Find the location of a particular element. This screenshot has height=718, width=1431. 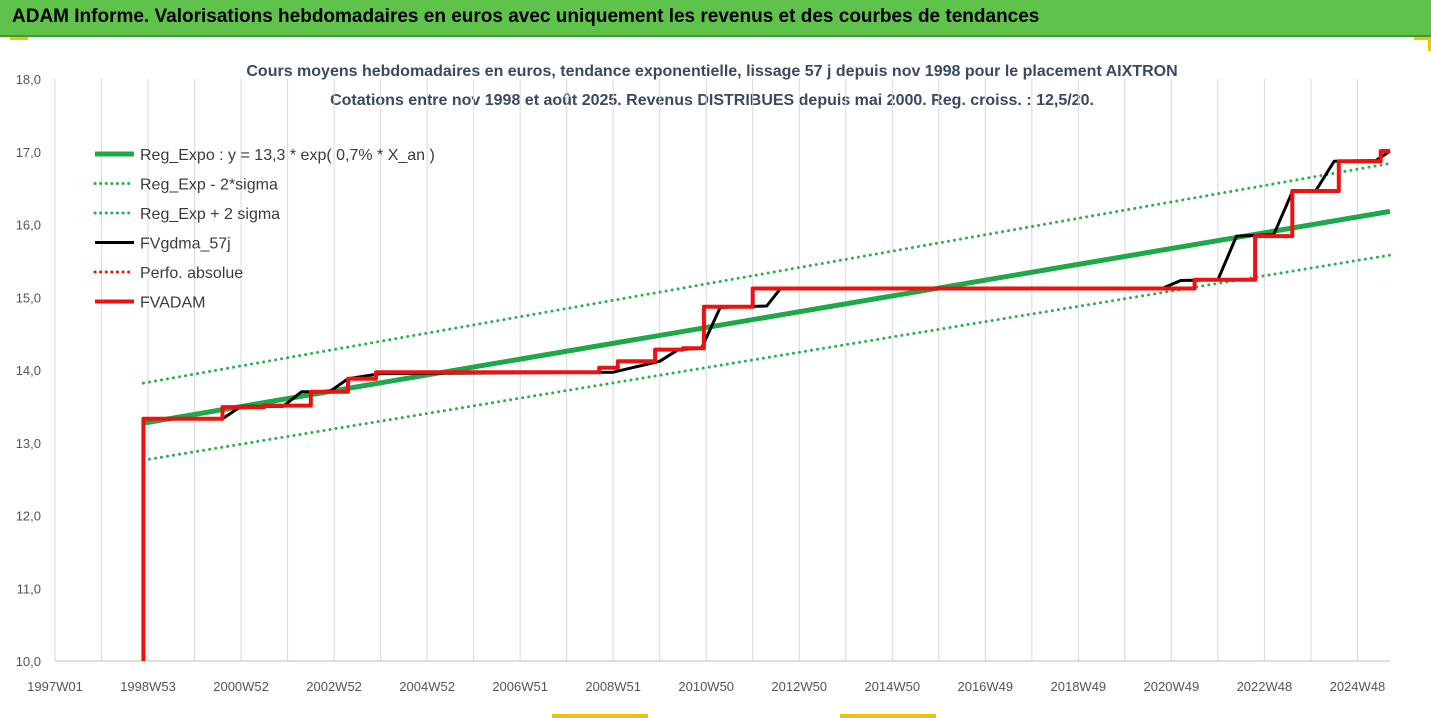

legend-label: Reg_Expo : y = 13,3 * exp( 0,7% * X_an ) is located at coordinates (287, 155).